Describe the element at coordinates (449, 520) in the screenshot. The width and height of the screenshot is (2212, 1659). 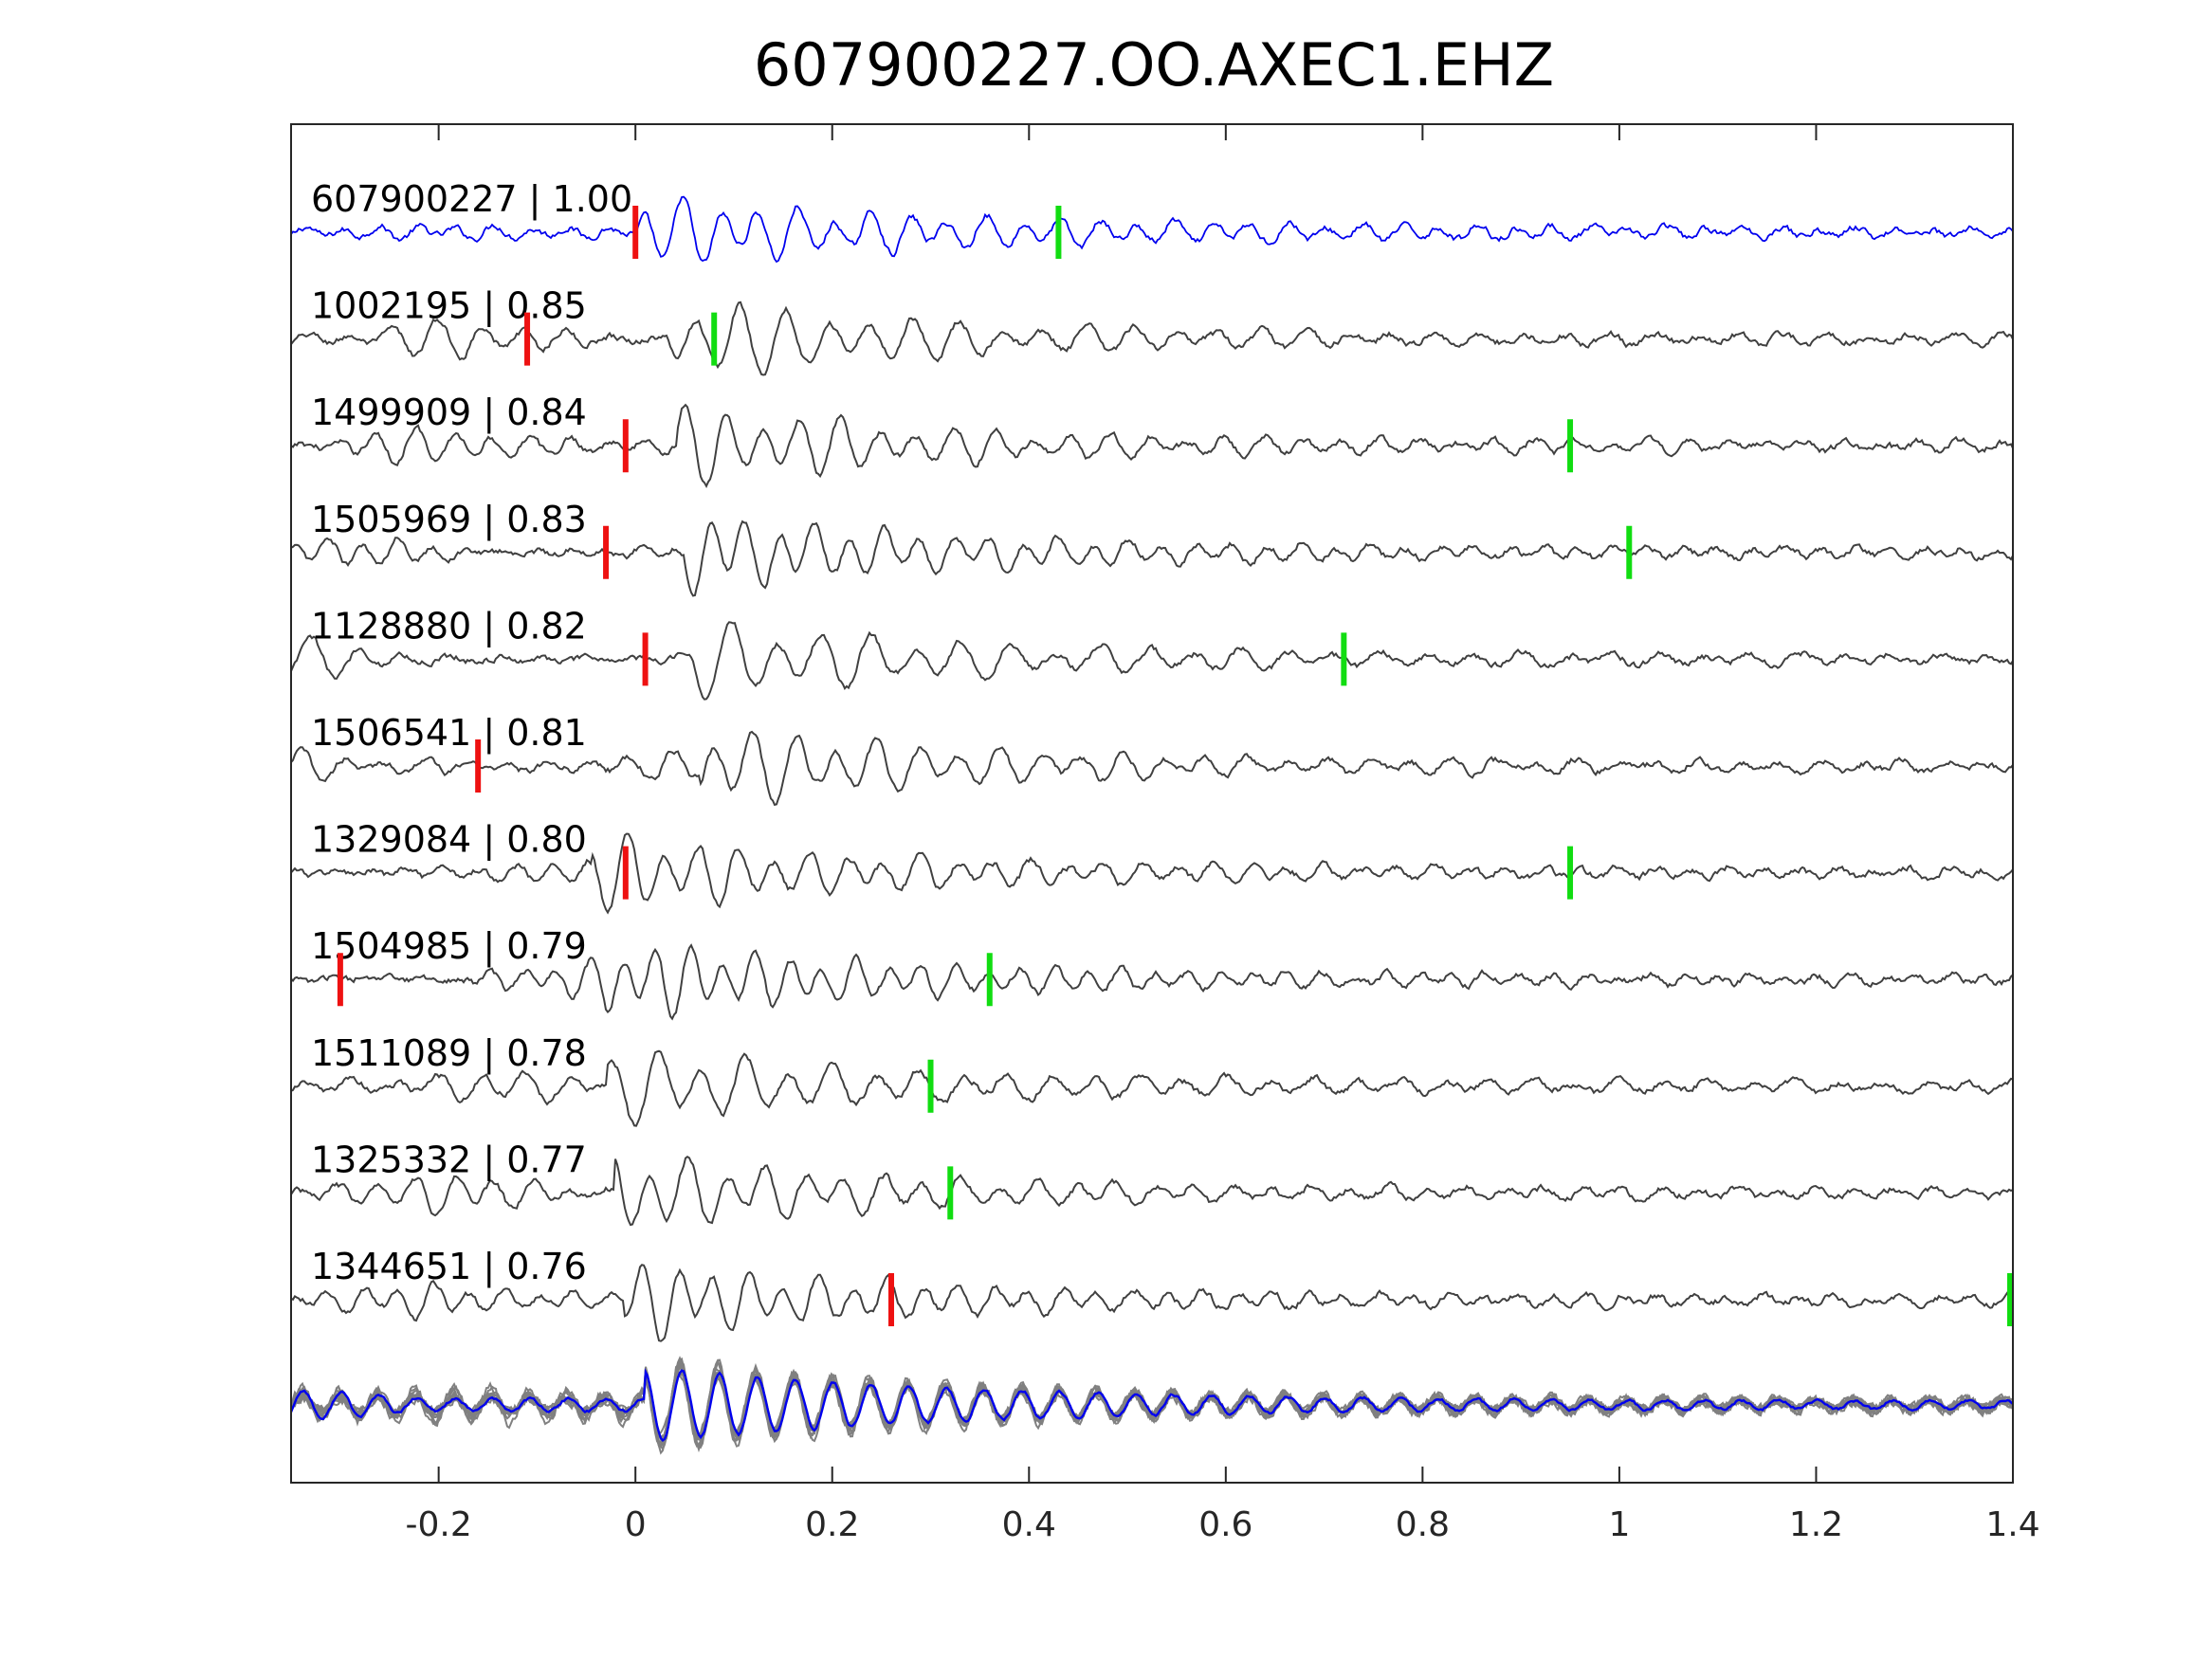
I see `trace-label: 1505969 | 0.83` at that location.